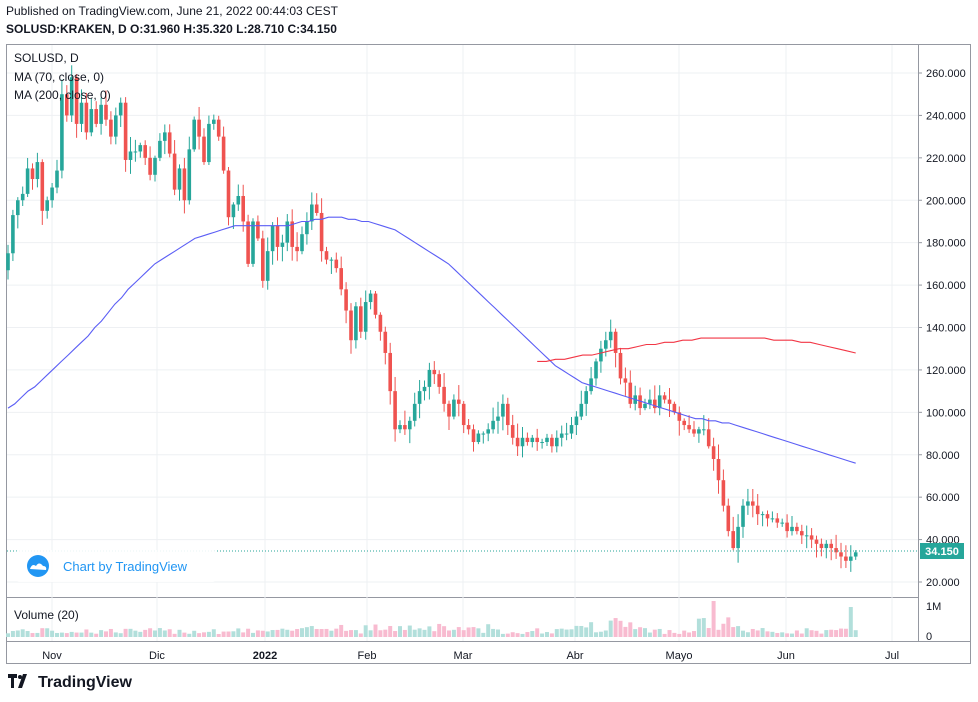 This screenshot has height=702, width=978. Describe the element at coordinates (696, 349) in the screenshot. I see `ma200-line` at that location.